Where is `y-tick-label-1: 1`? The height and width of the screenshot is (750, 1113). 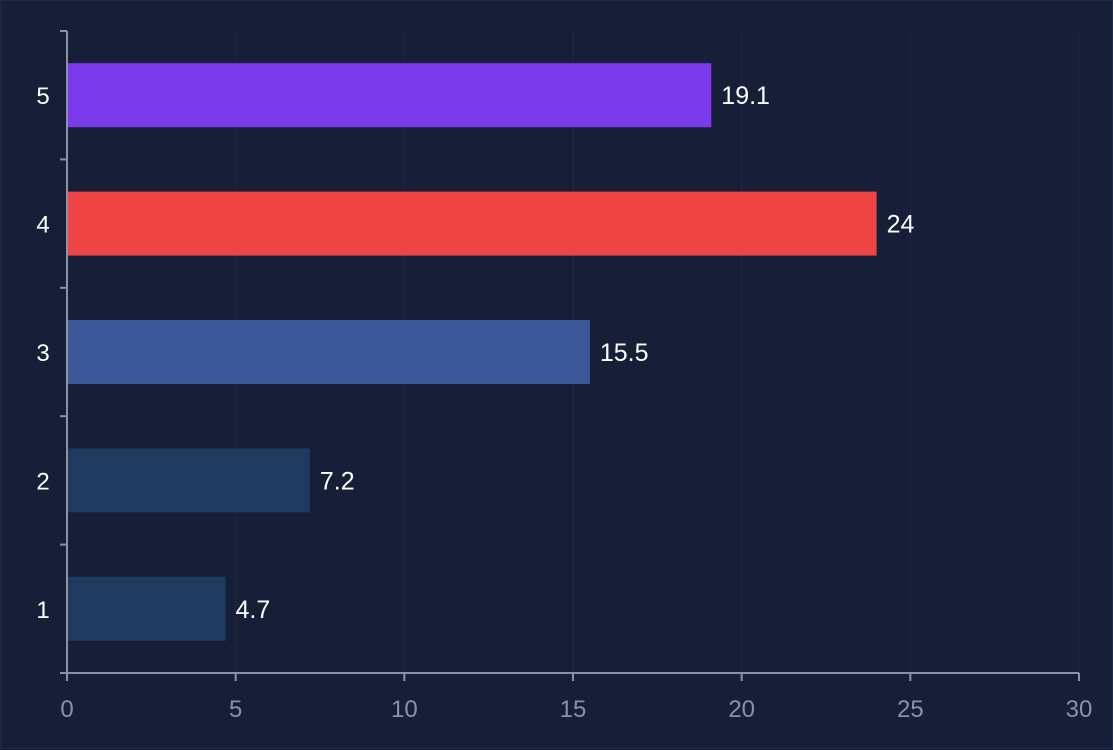
y-tick-label-1: 1 is located at coordinates (42, 610).